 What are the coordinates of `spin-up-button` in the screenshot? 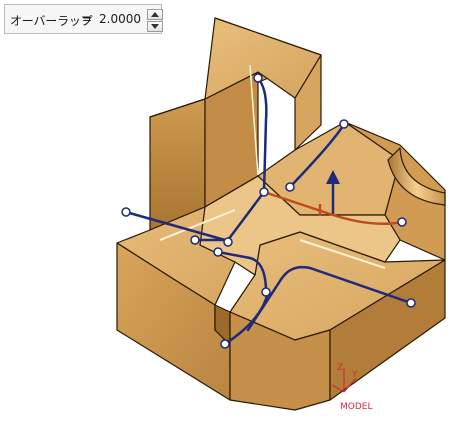 It's located at (155, 14).